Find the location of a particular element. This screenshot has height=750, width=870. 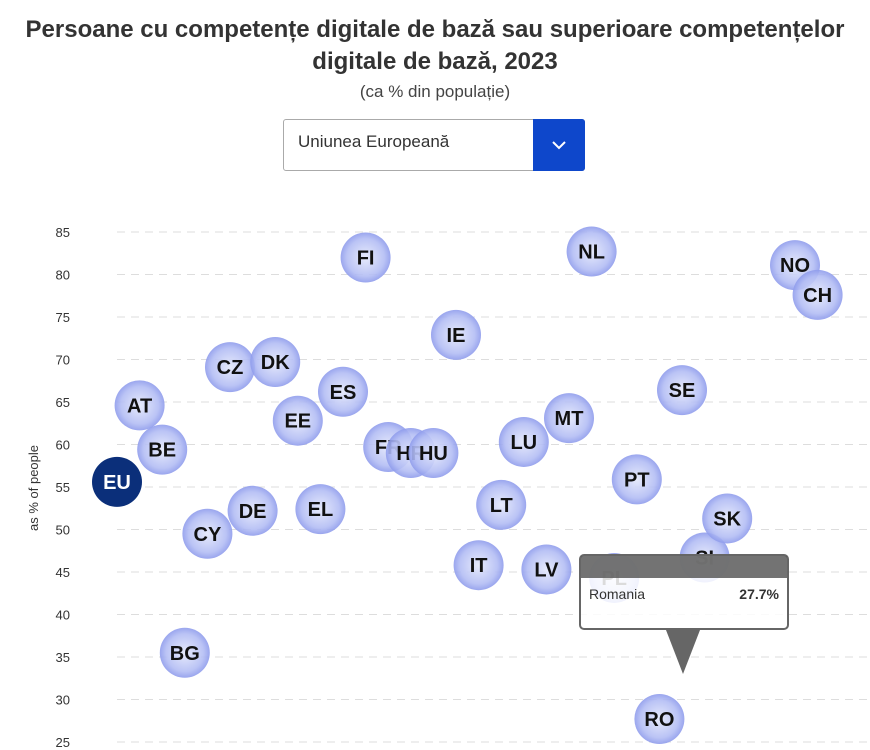

country-dropdown: Uniunea Europeană is located at coordinates (434, 145).